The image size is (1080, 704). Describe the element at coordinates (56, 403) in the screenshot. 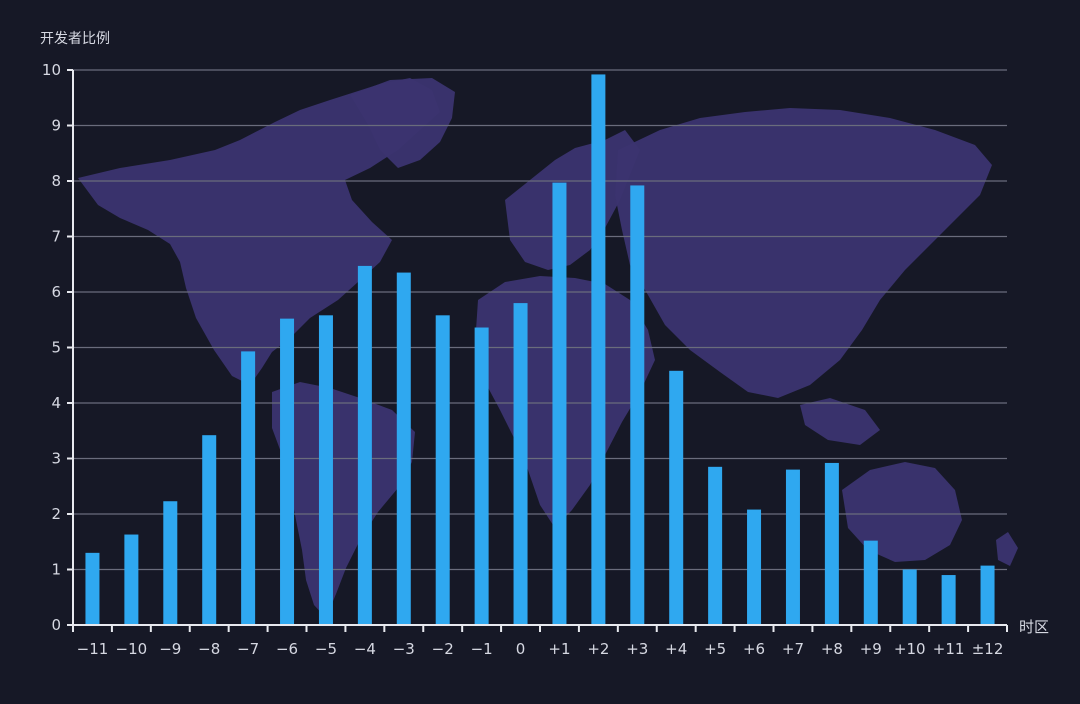

I see `y-tick-label: 4` at that location.